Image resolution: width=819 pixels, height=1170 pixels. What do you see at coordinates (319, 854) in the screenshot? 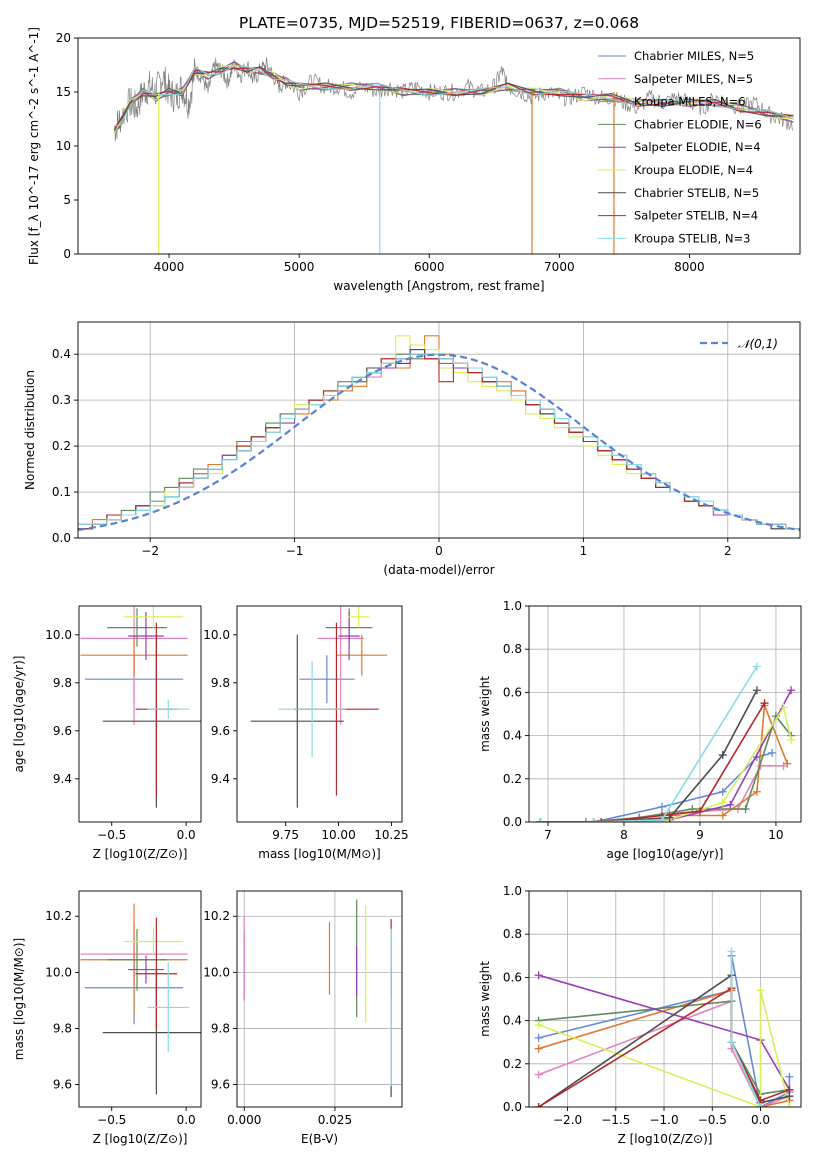
I see `x-axis-label: mass [log10(M/M⊙)]` at bounding box center [319, 854].